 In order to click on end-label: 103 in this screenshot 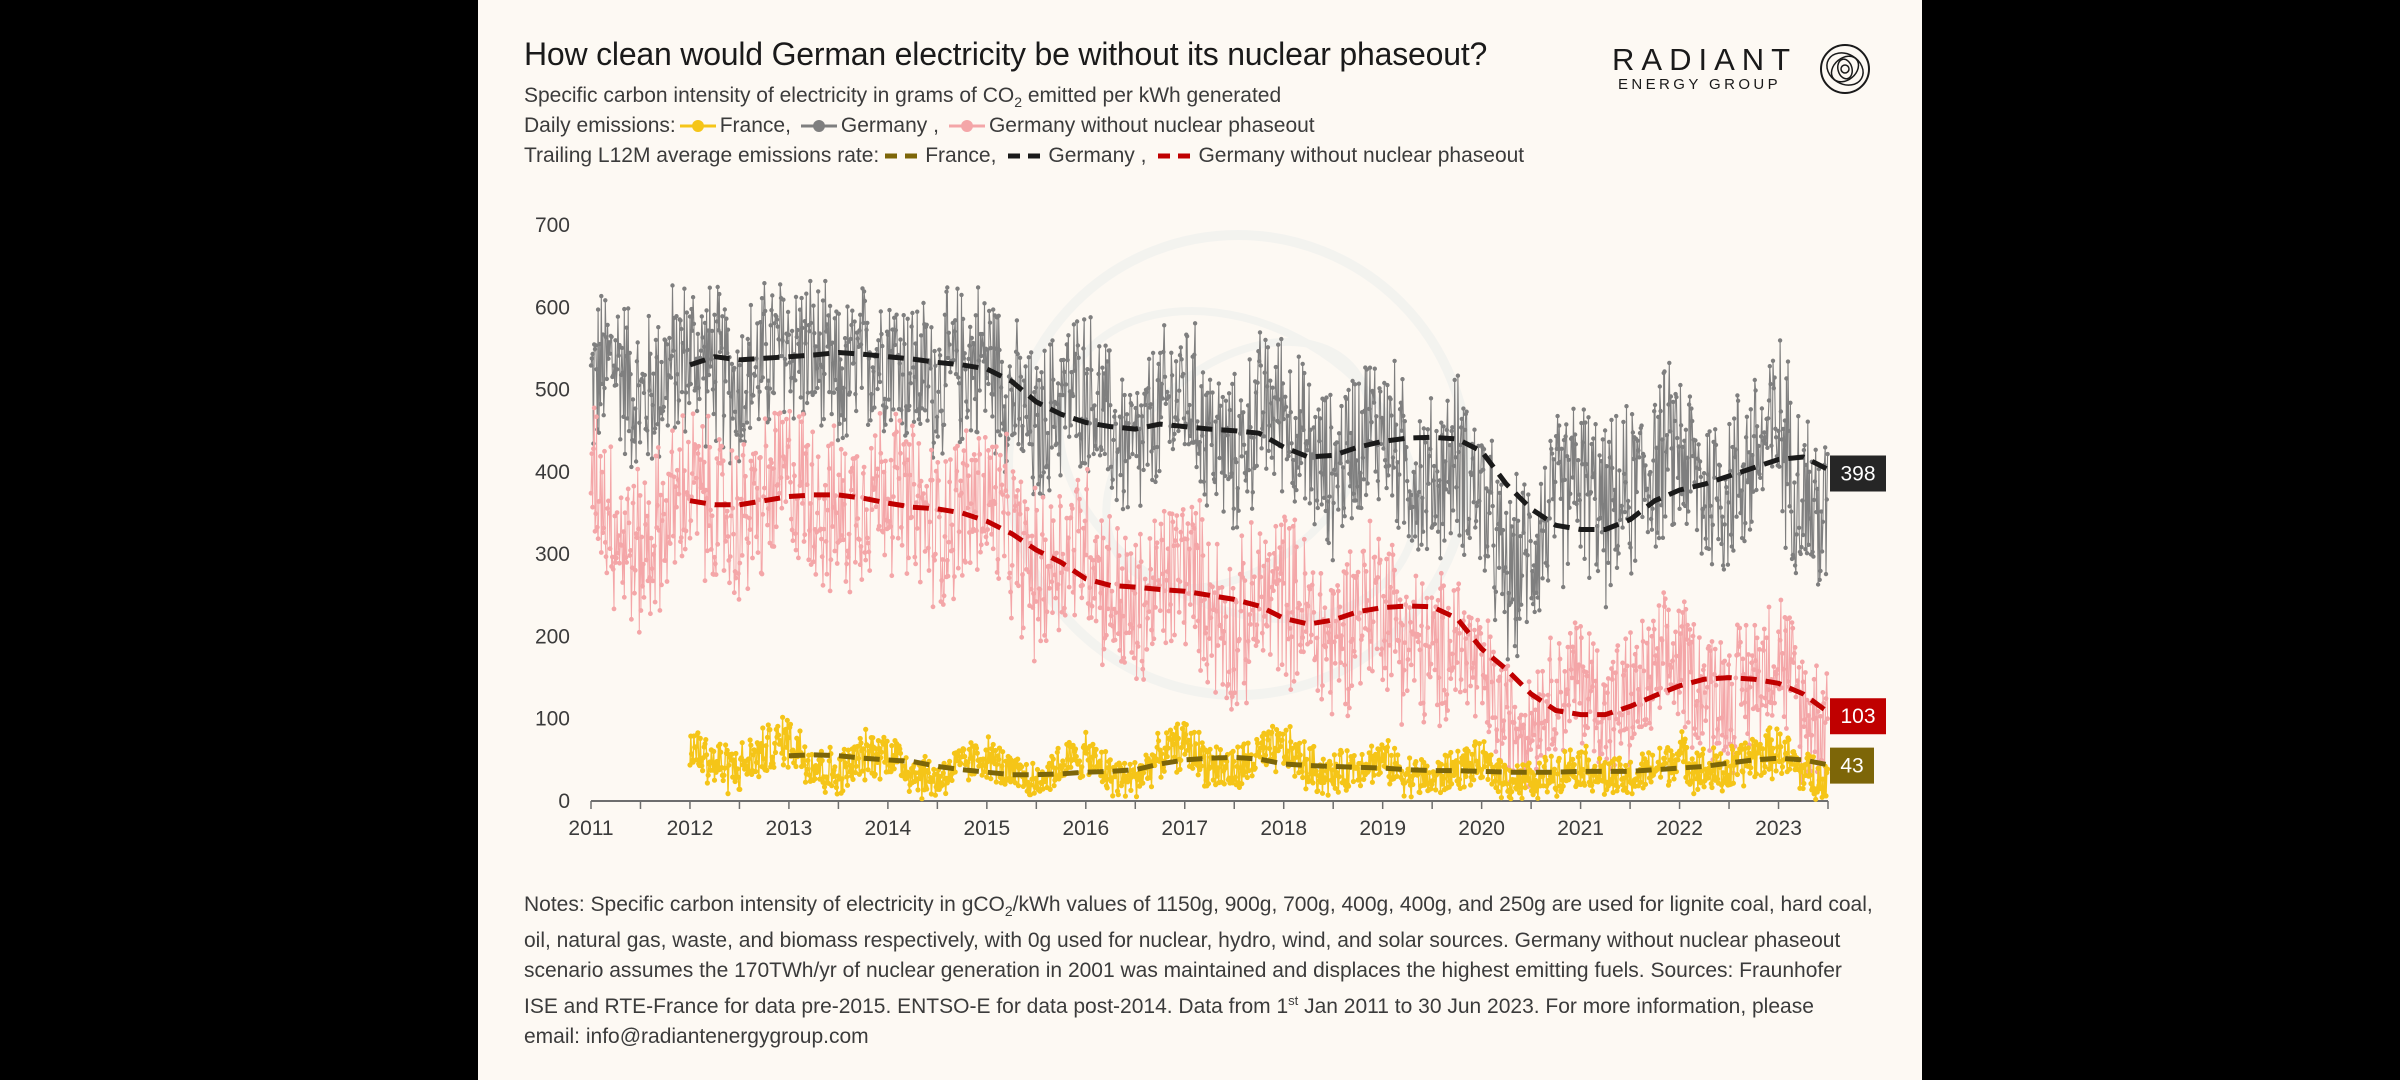, I will do `click(1858, 716)`.